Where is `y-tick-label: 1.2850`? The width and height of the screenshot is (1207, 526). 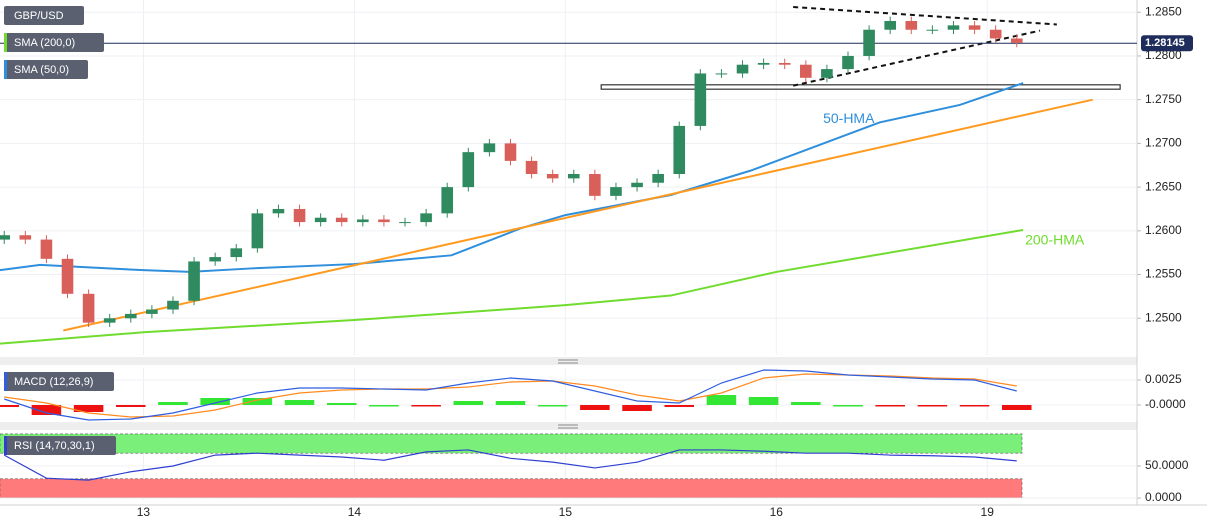 y-tick-label: 1.2850 is located at coordinates (1163, 11).